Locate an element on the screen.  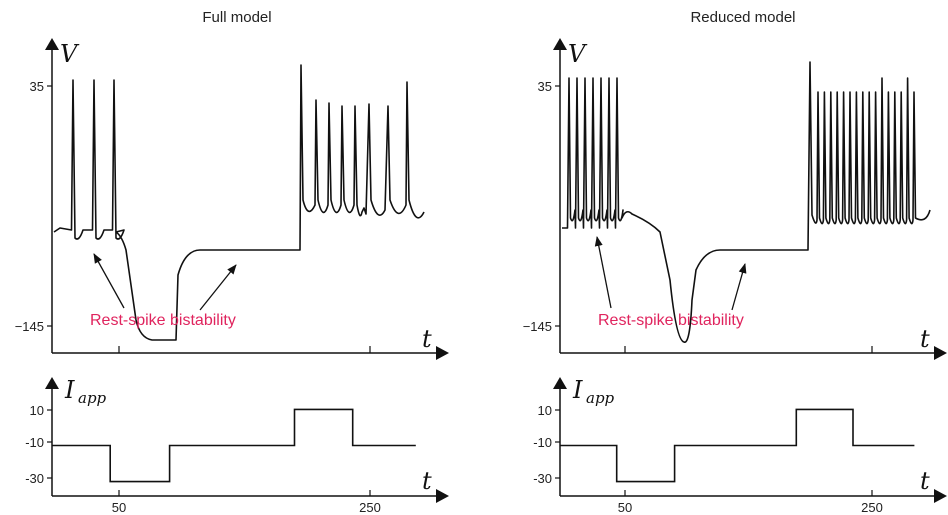
left-i-ticklabel-m10: -10 is located at coordinates (34, 442).